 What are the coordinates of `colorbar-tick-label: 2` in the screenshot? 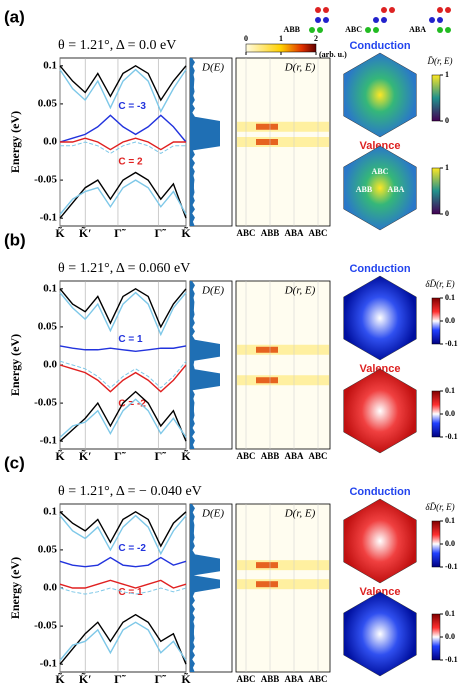 It's located at (316, 38).